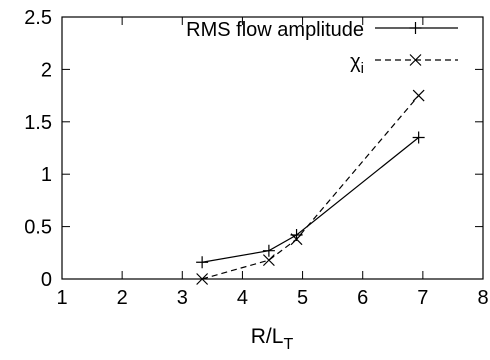 The height and width of the screenshot is (360, 490). I want to click on x-axis-title-subscript: T, so click(288, 344).